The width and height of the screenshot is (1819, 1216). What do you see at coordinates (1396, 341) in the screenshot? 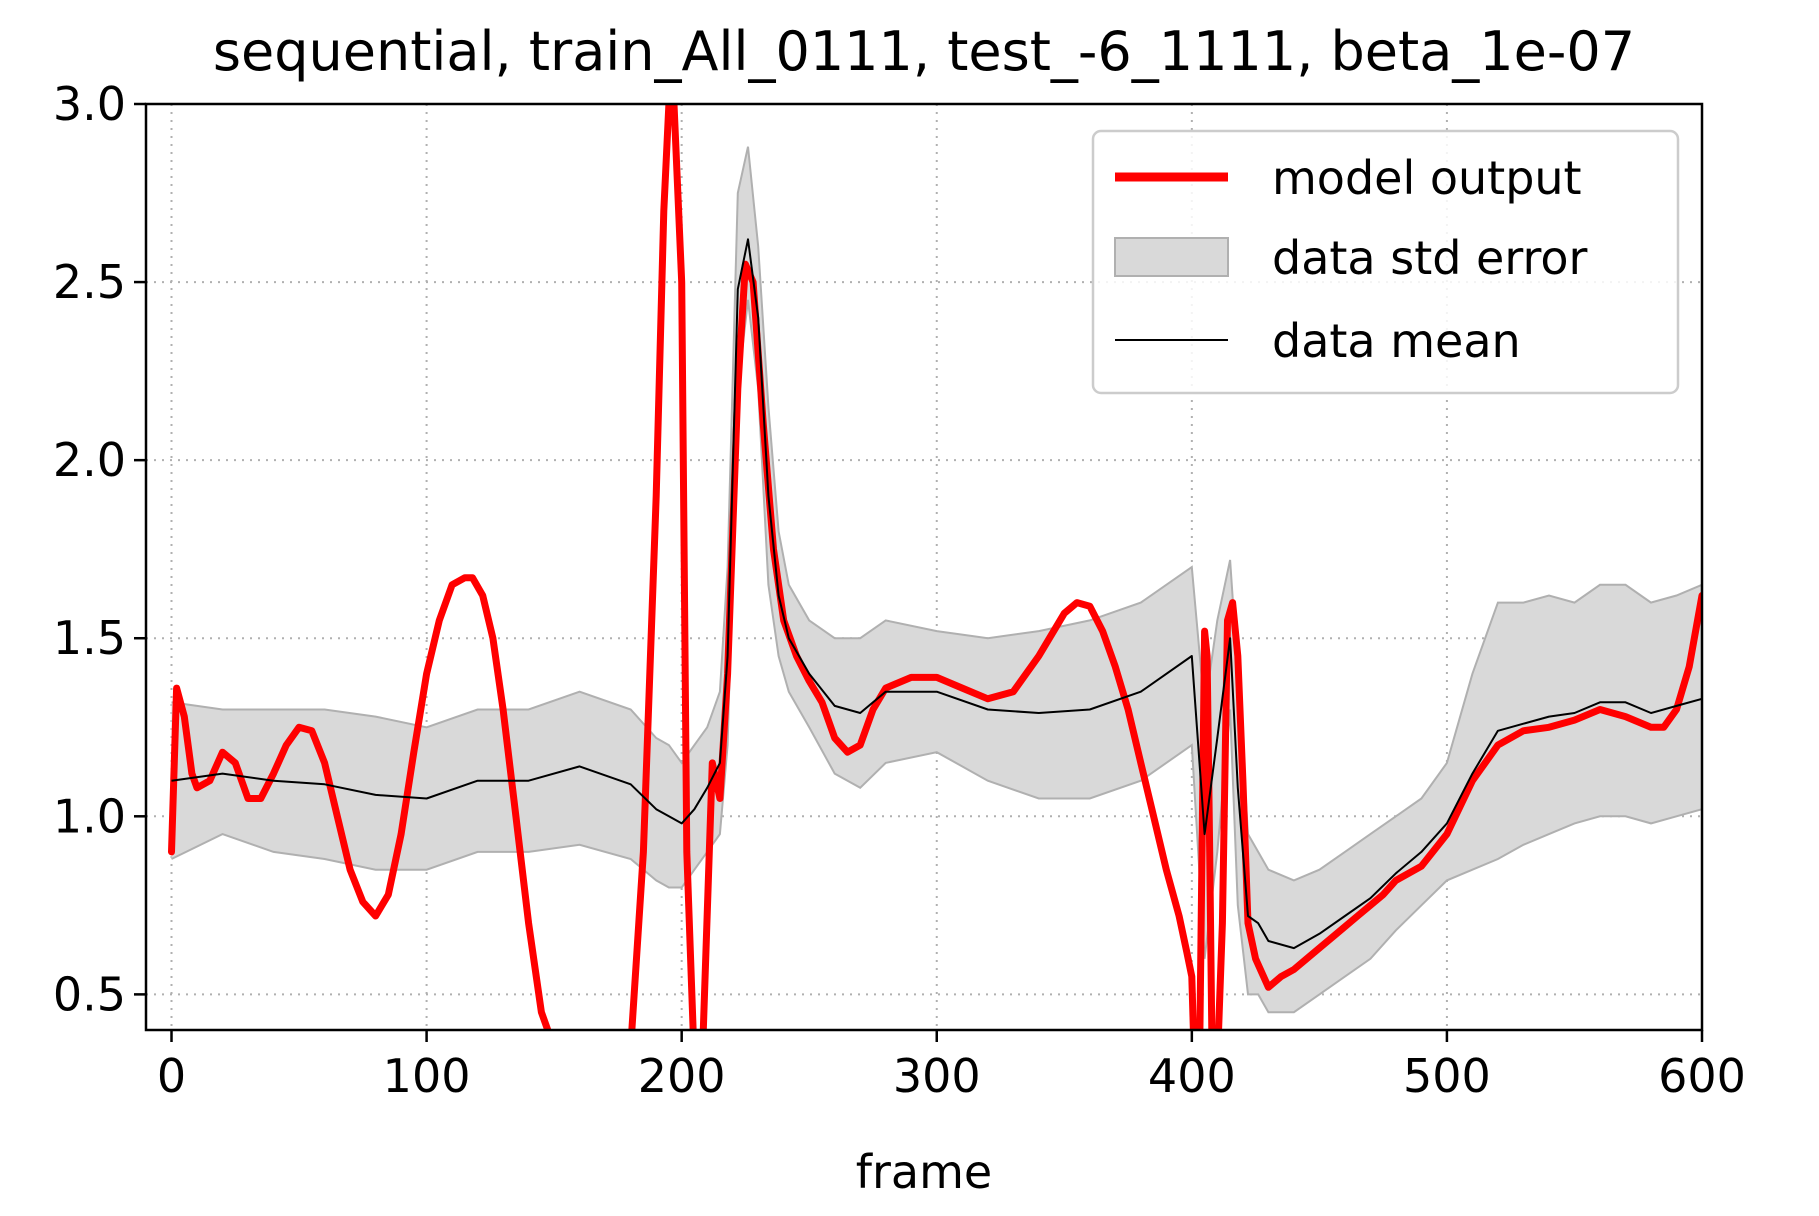
I see `legend-label-data-mean: data mean` at bounding box center [1396, 341].